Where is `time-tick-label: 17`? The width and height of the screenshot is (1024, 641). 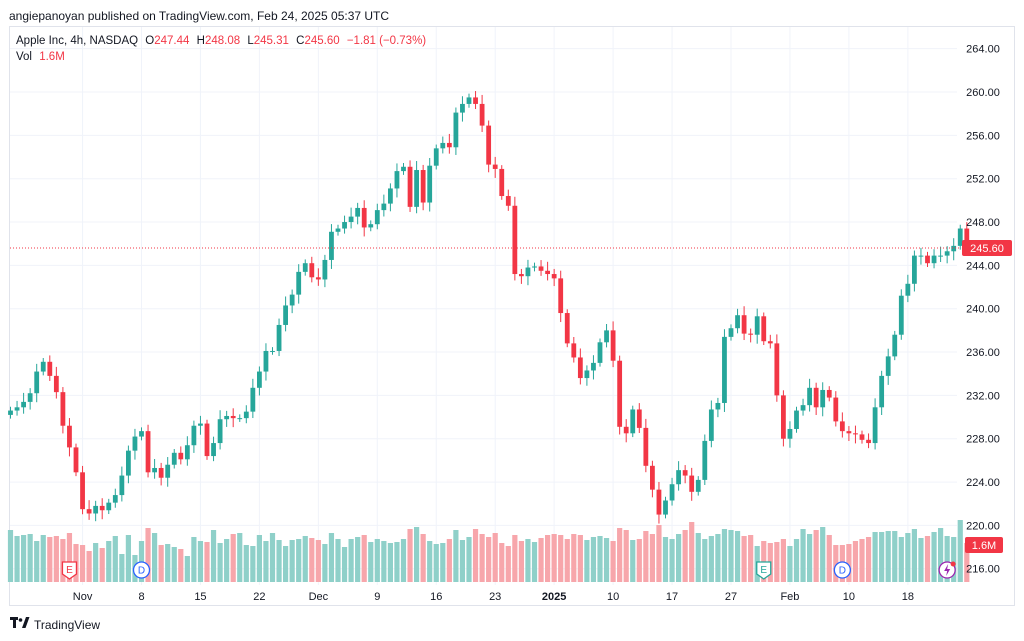
time-tick-label: 17 is located at coordinates (672, 597).